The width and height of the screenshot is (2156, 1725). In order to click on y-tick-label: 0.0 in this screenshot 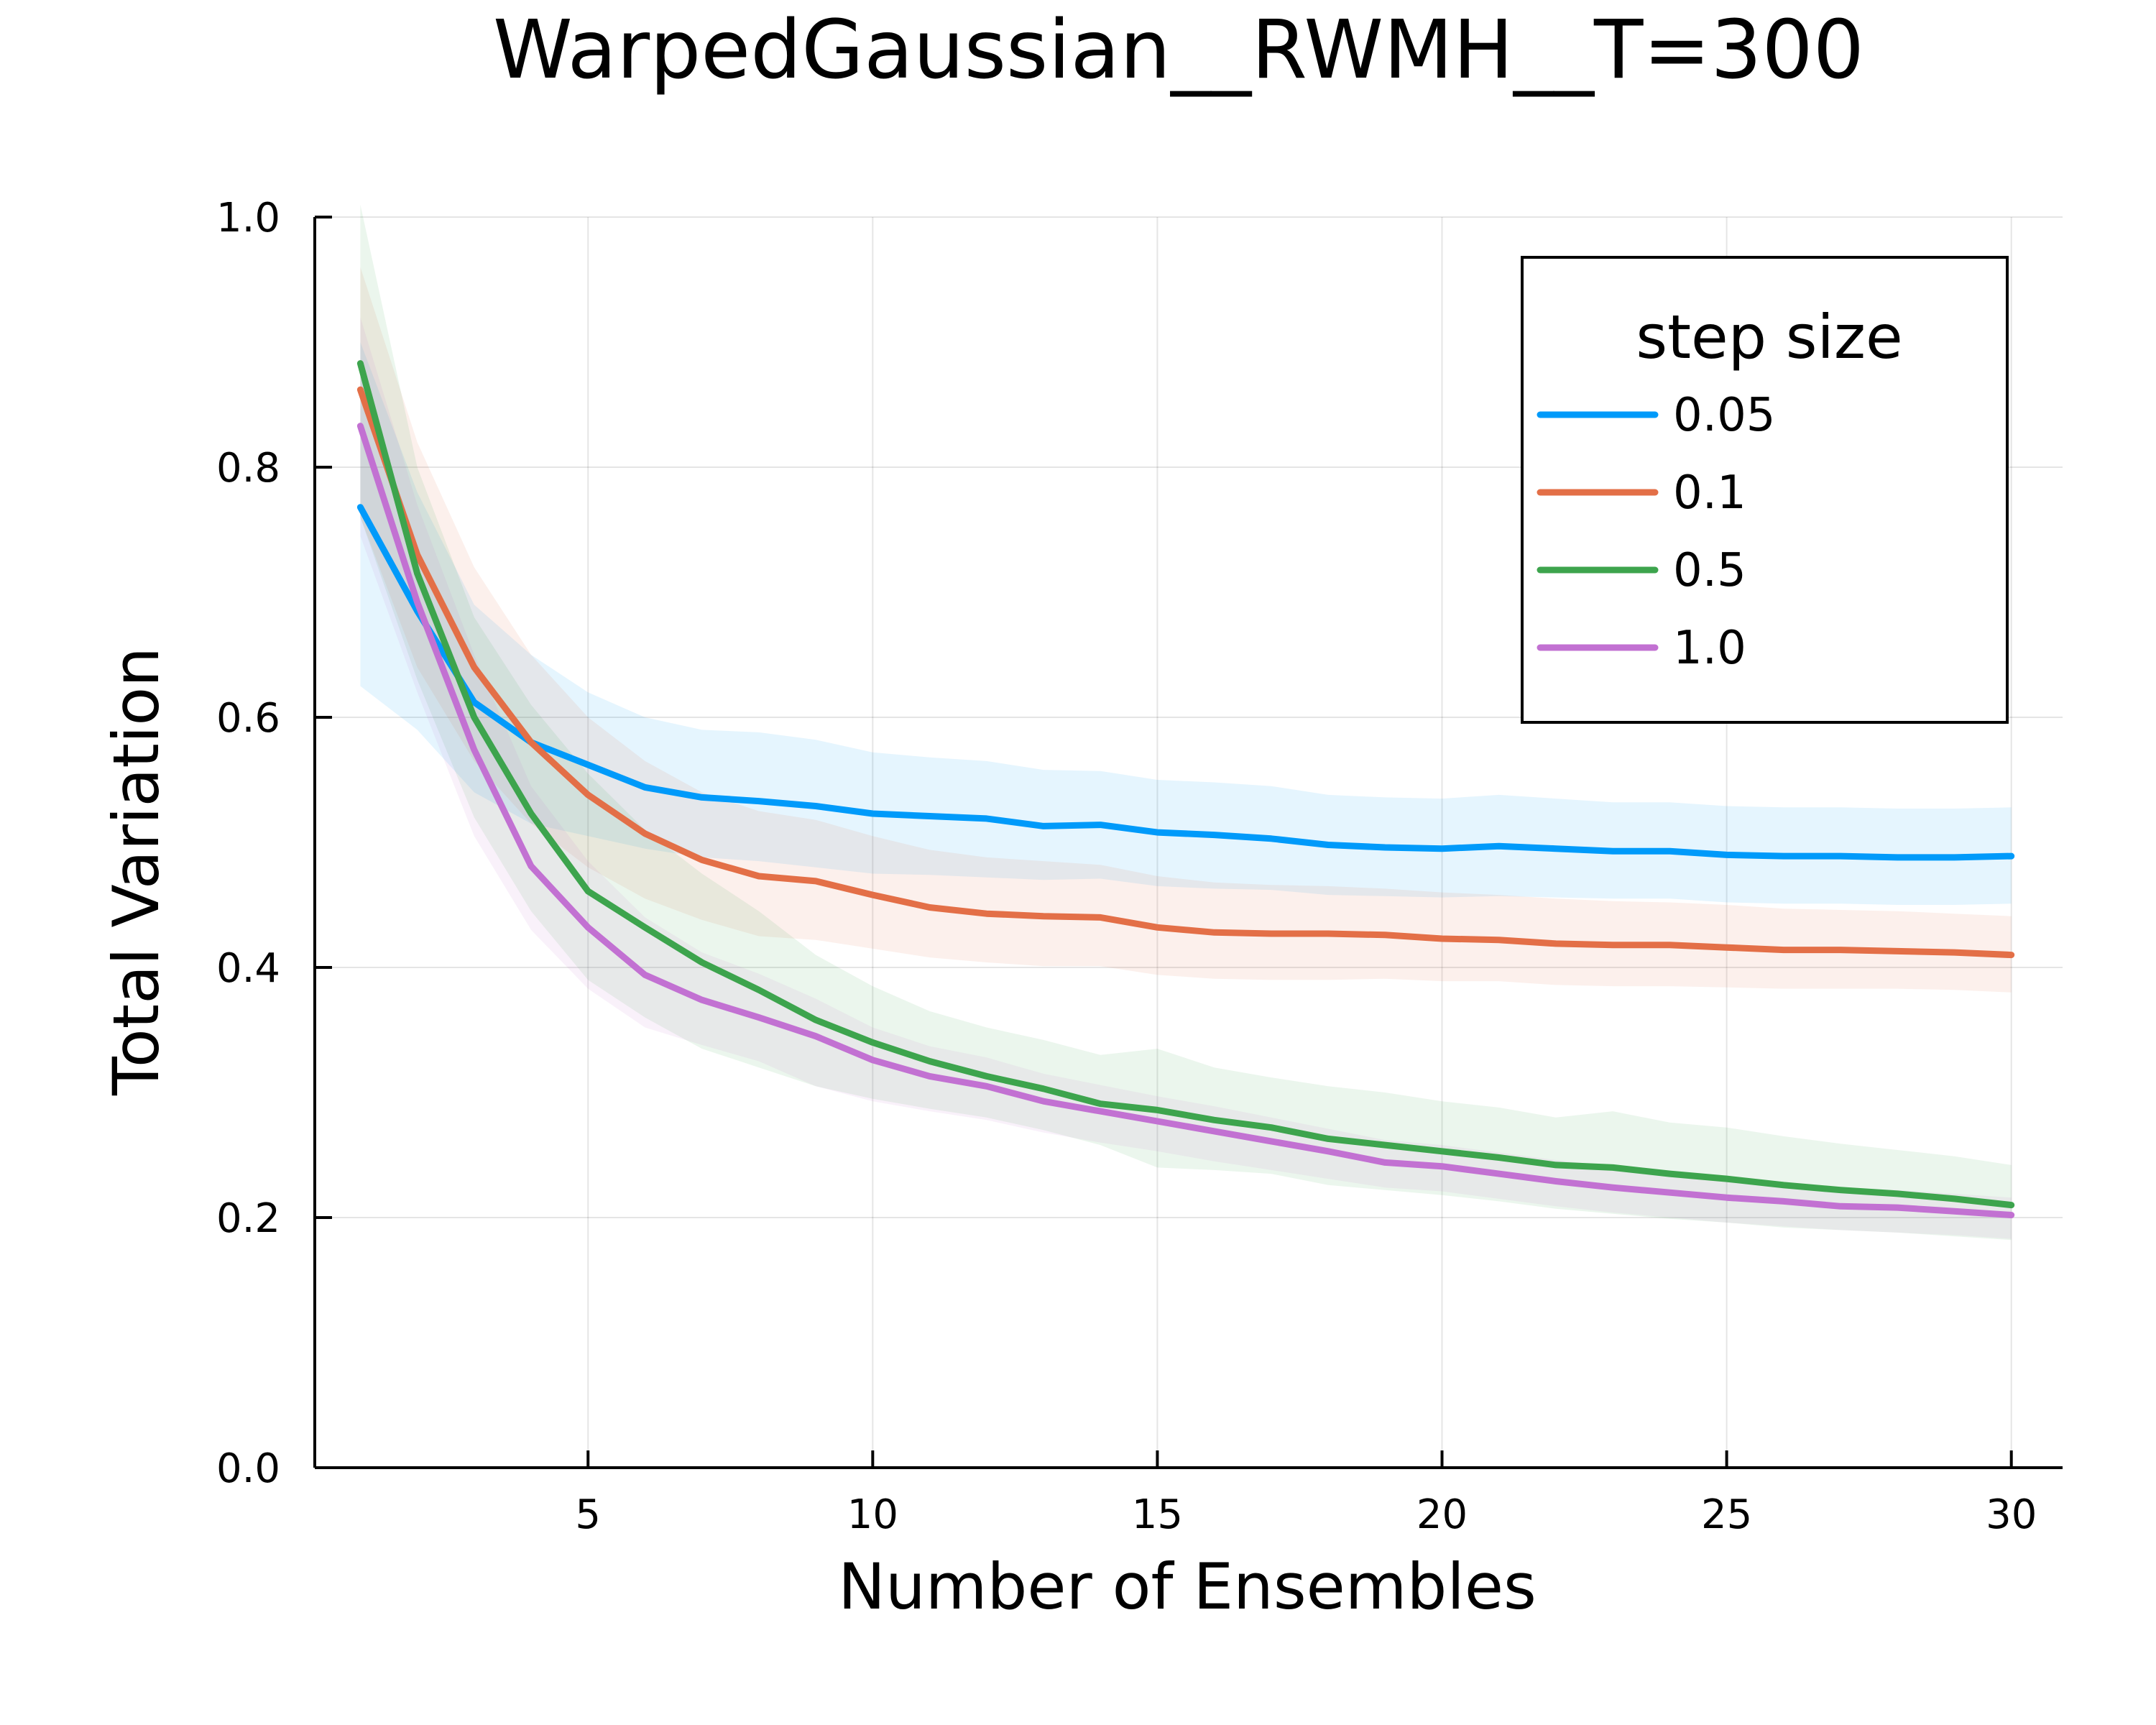, I will do `click(248, 1468)`.